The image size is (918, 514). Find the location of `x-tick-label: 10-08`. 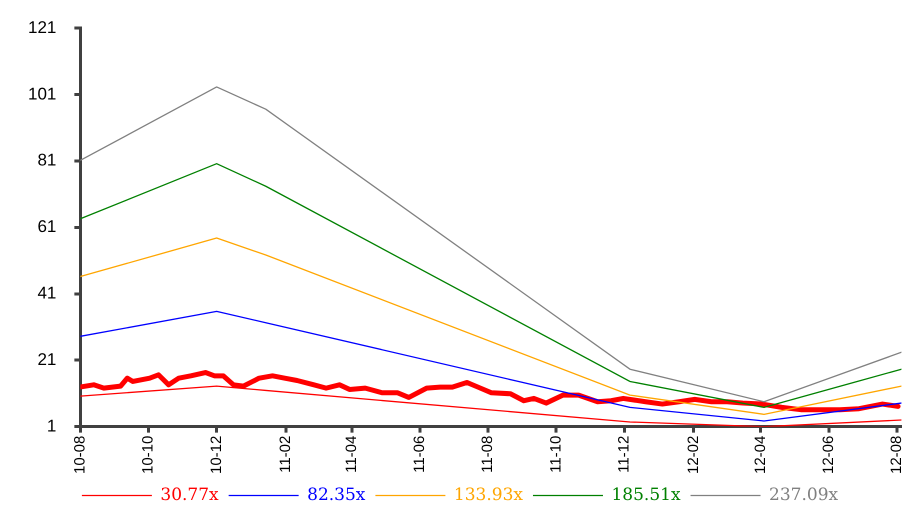

x-tick-label: 10-08 is located at coordinates (80, 455).